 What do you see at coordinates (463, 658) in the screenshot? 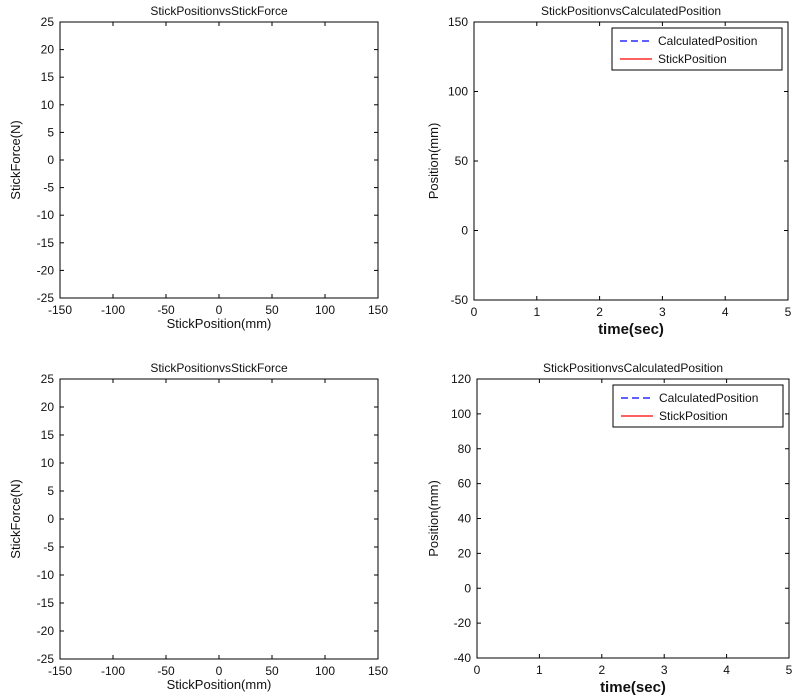
I see `y-tick-label: -40` at bounding box center [463, 658].